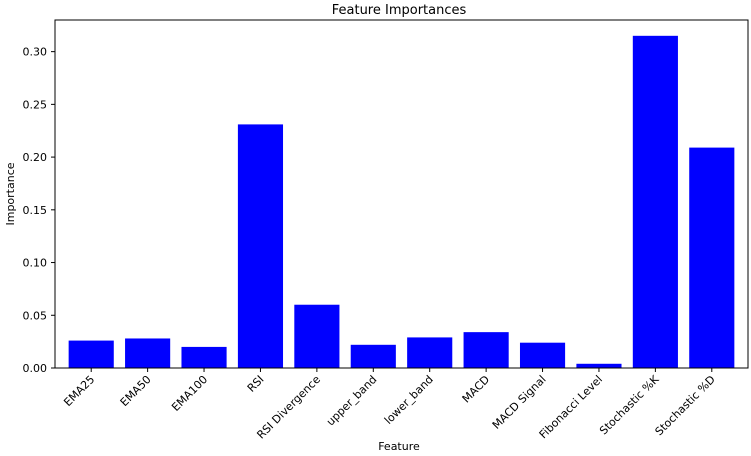 The width and height of the screenshot is (751, 456). Describe the element at coordinates (256, 384) in the screenshot. I see `x-tick-label: RSI` at that location.